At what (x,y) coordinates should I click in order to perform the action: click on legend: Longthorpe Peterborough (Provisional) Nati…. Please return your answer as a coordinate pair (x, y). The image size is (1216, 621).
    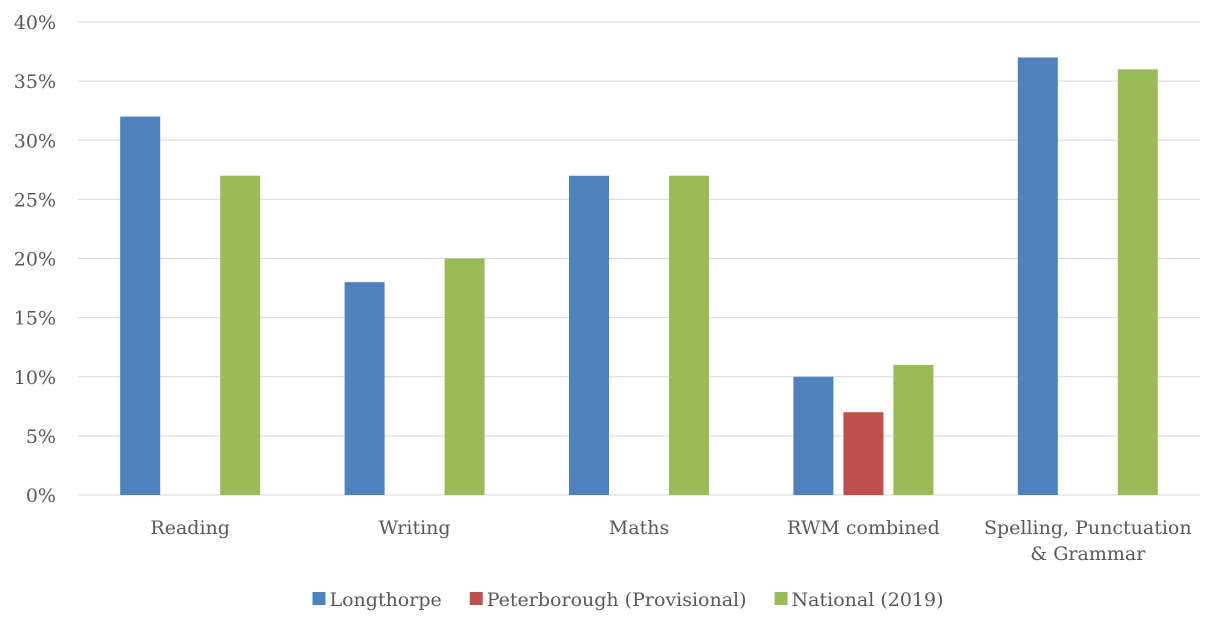
    Looking at the image, I should click on (628, 600).